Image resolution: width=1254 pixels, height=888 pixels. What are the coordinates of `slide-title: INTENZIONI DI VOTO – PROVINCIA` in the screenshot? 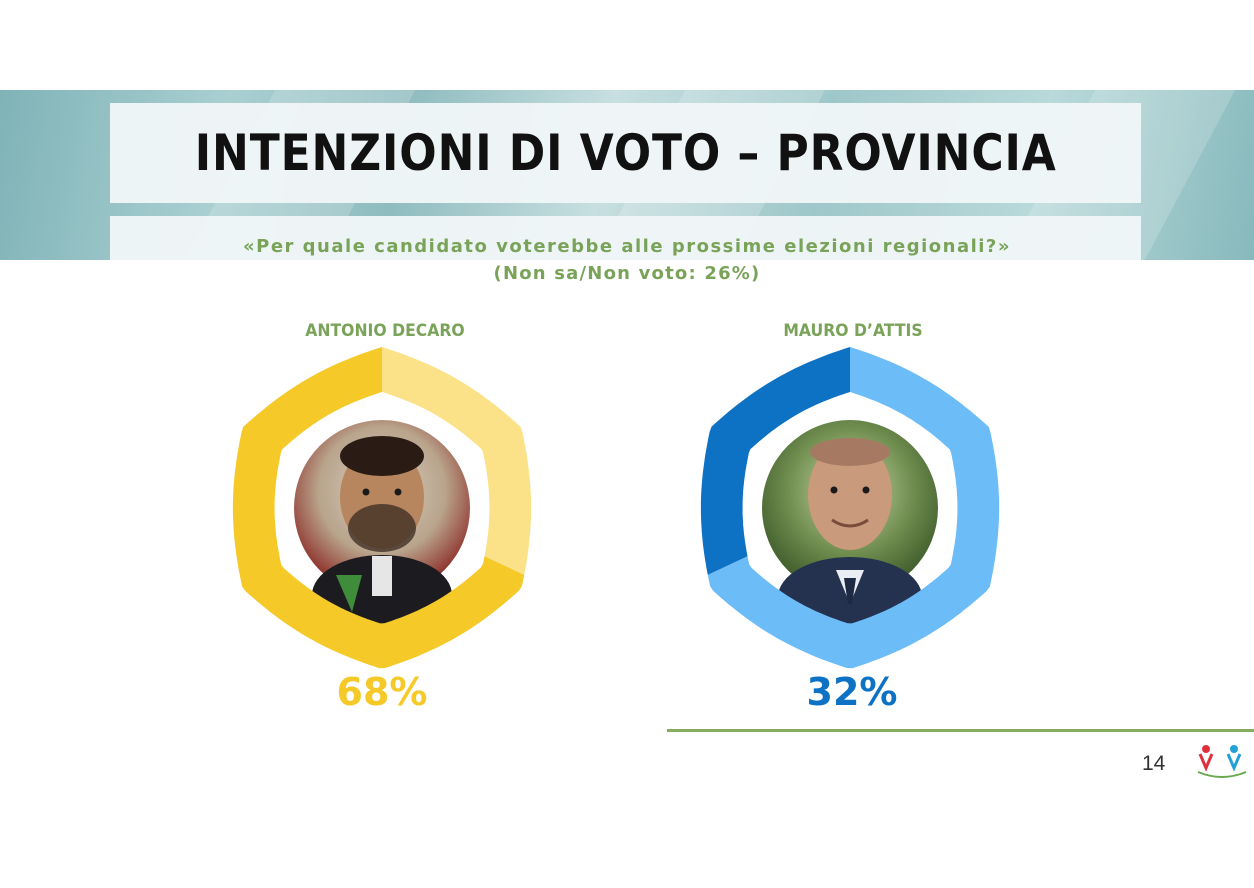 It's located at (625, 153).